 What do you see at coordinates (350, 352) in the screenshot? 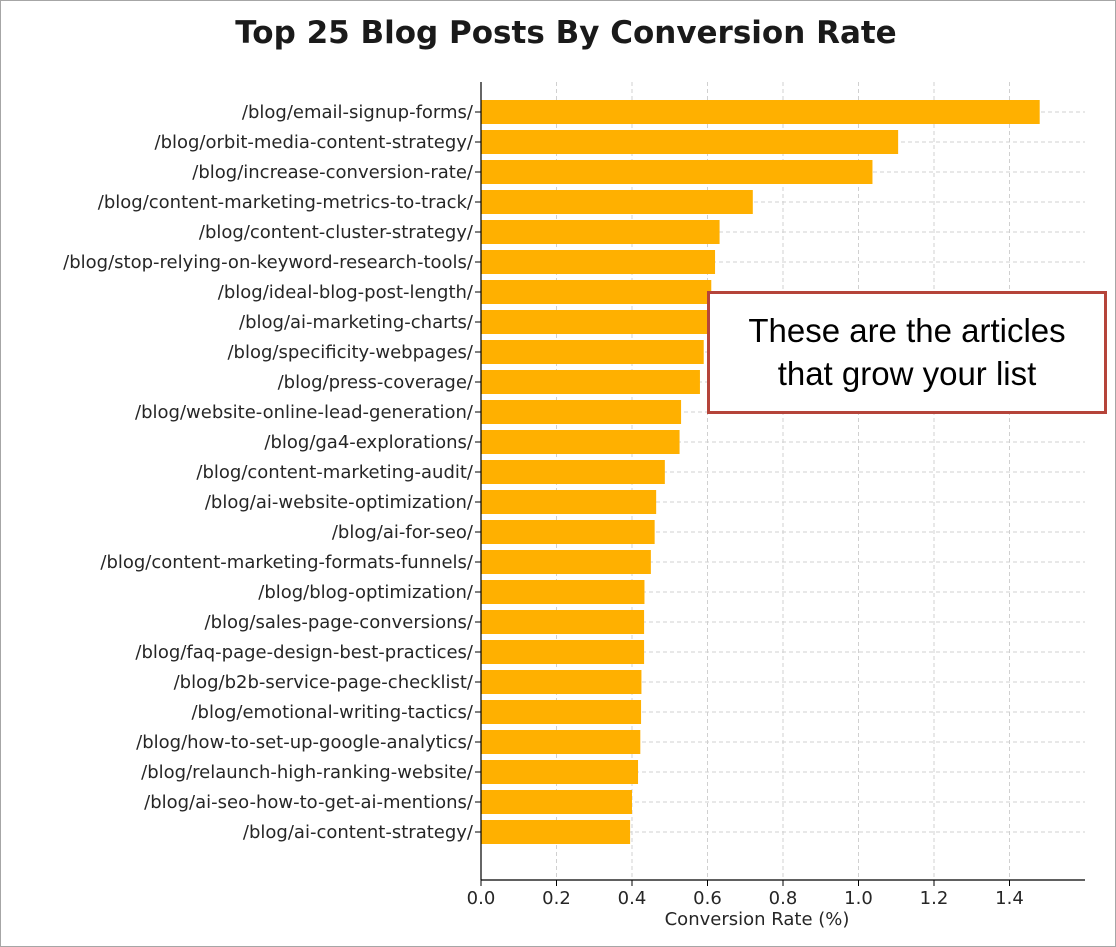
I see `category-label: /blog/specificity-webpages/` at bounding box center [350, 352].